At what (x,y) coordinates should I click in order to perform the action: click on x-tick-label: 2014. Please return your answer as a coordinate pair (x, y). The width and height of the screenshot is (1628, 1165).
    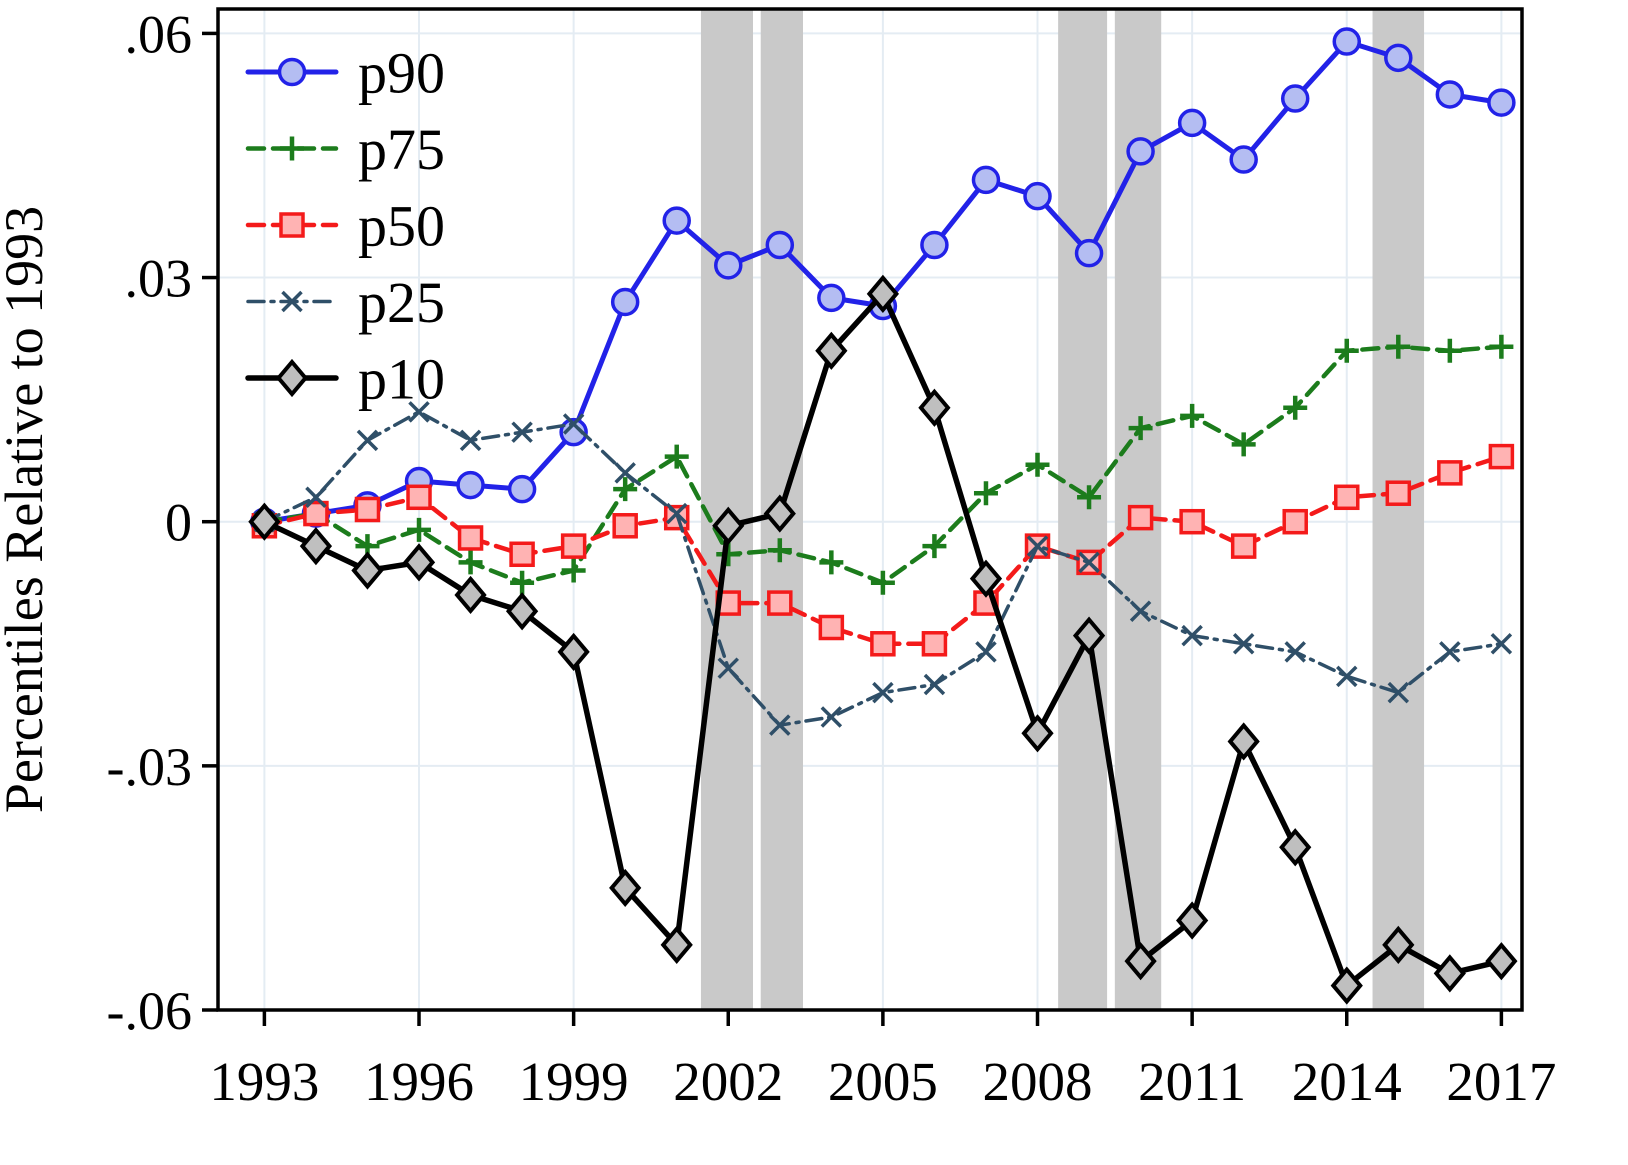
    Looking at the image, I should click on (1347, 1081).